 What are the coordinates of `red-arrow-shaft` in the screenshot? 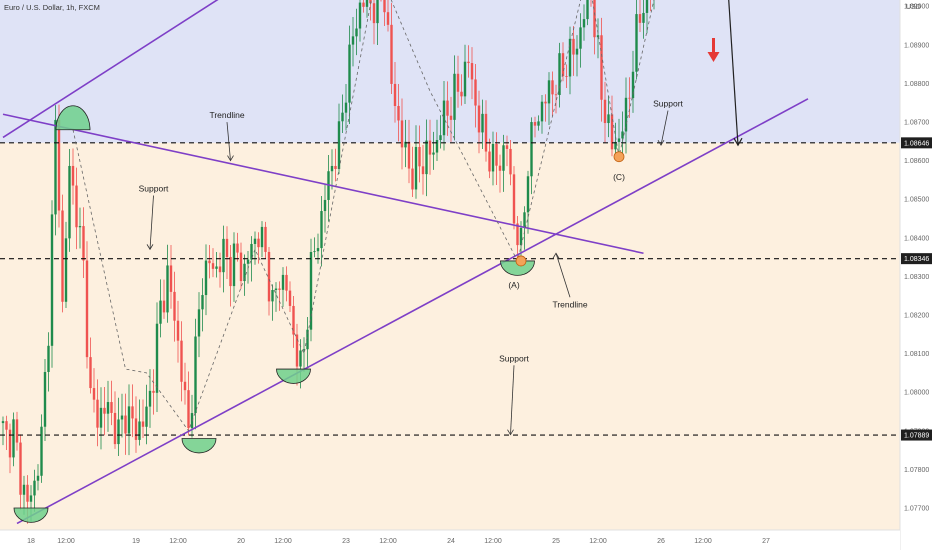 It's located at (713, 45).